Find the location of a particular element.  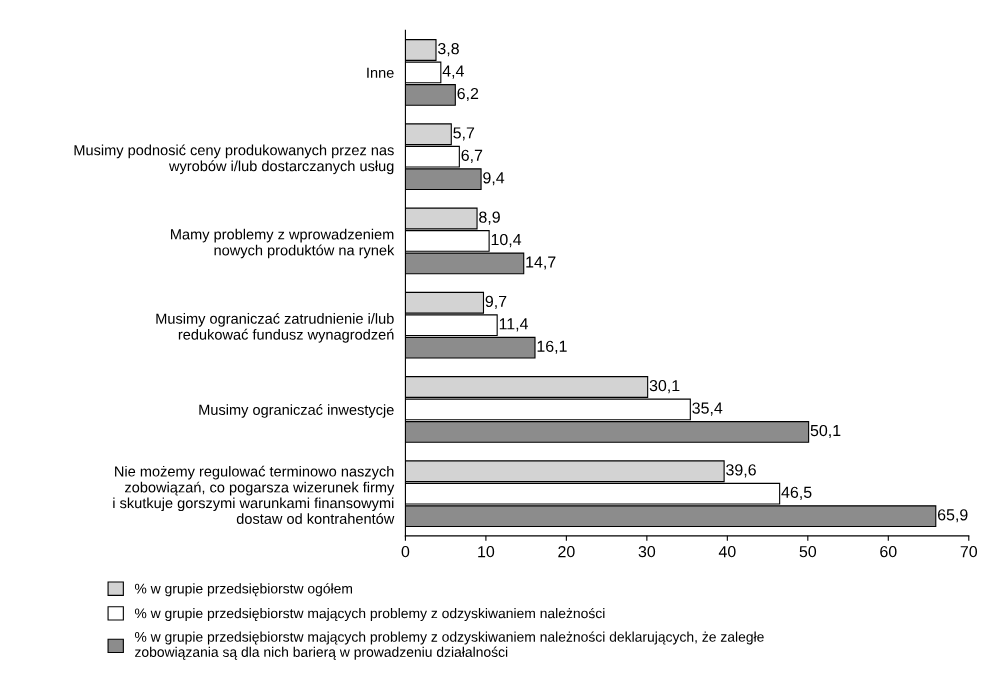

x-tick-label: 20 is located at coordinates (566, 551).